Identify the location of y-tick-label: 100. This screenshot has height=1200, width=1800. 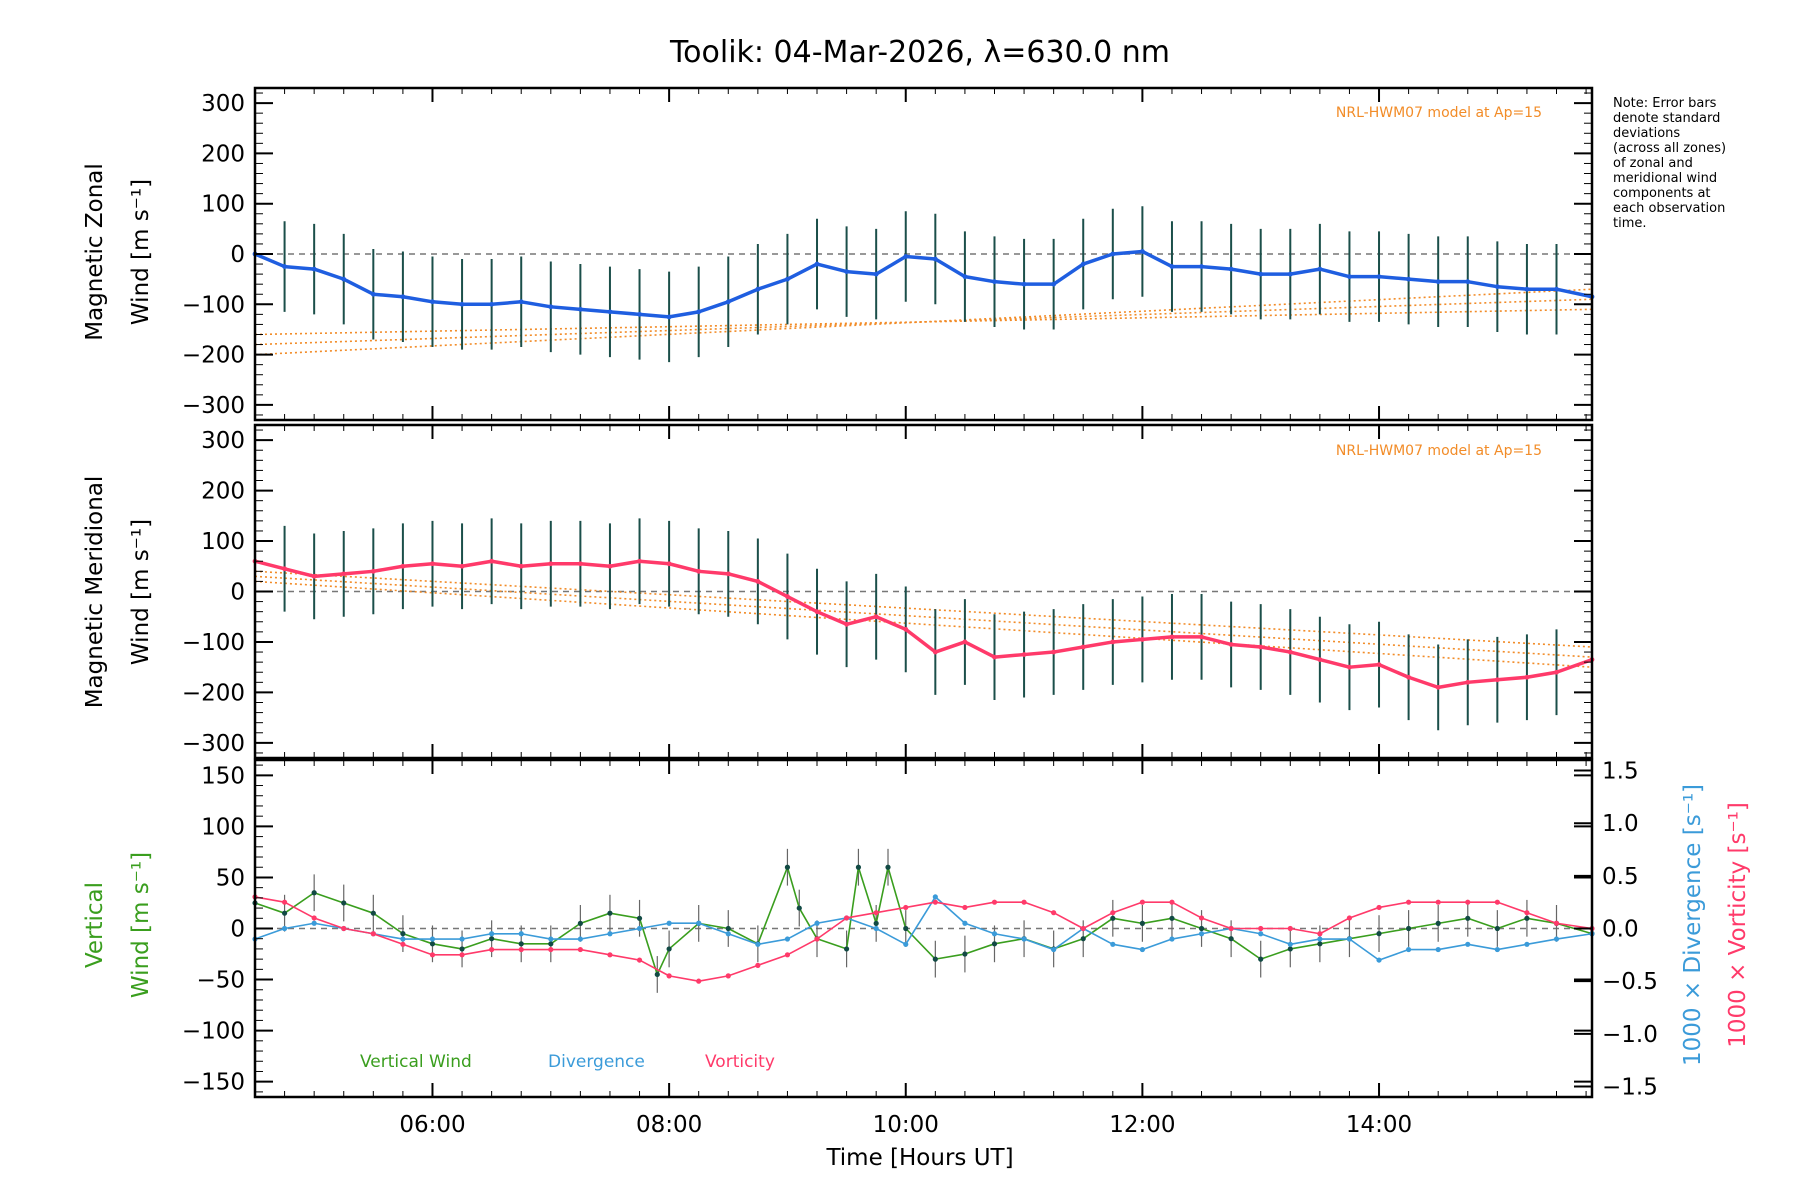
(223, 542).